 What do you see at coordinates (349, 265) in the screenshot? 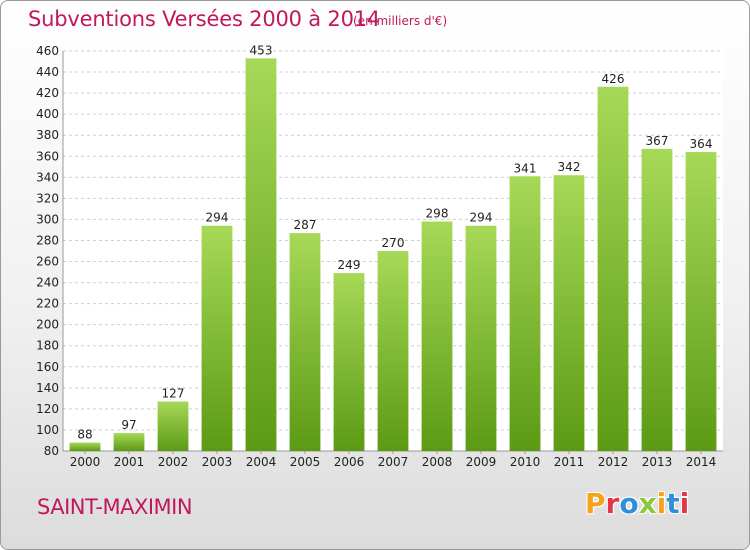
I see `bar-value-label: 249` at bounding box center [349, 265].